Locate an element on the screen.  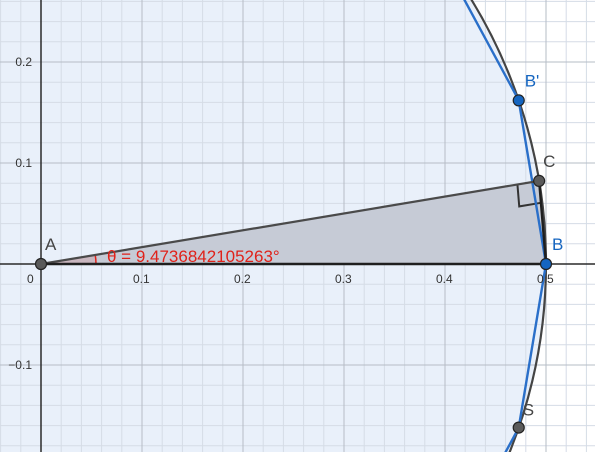
x-tick-label: 0.5 is located at coordinates (545, 279).